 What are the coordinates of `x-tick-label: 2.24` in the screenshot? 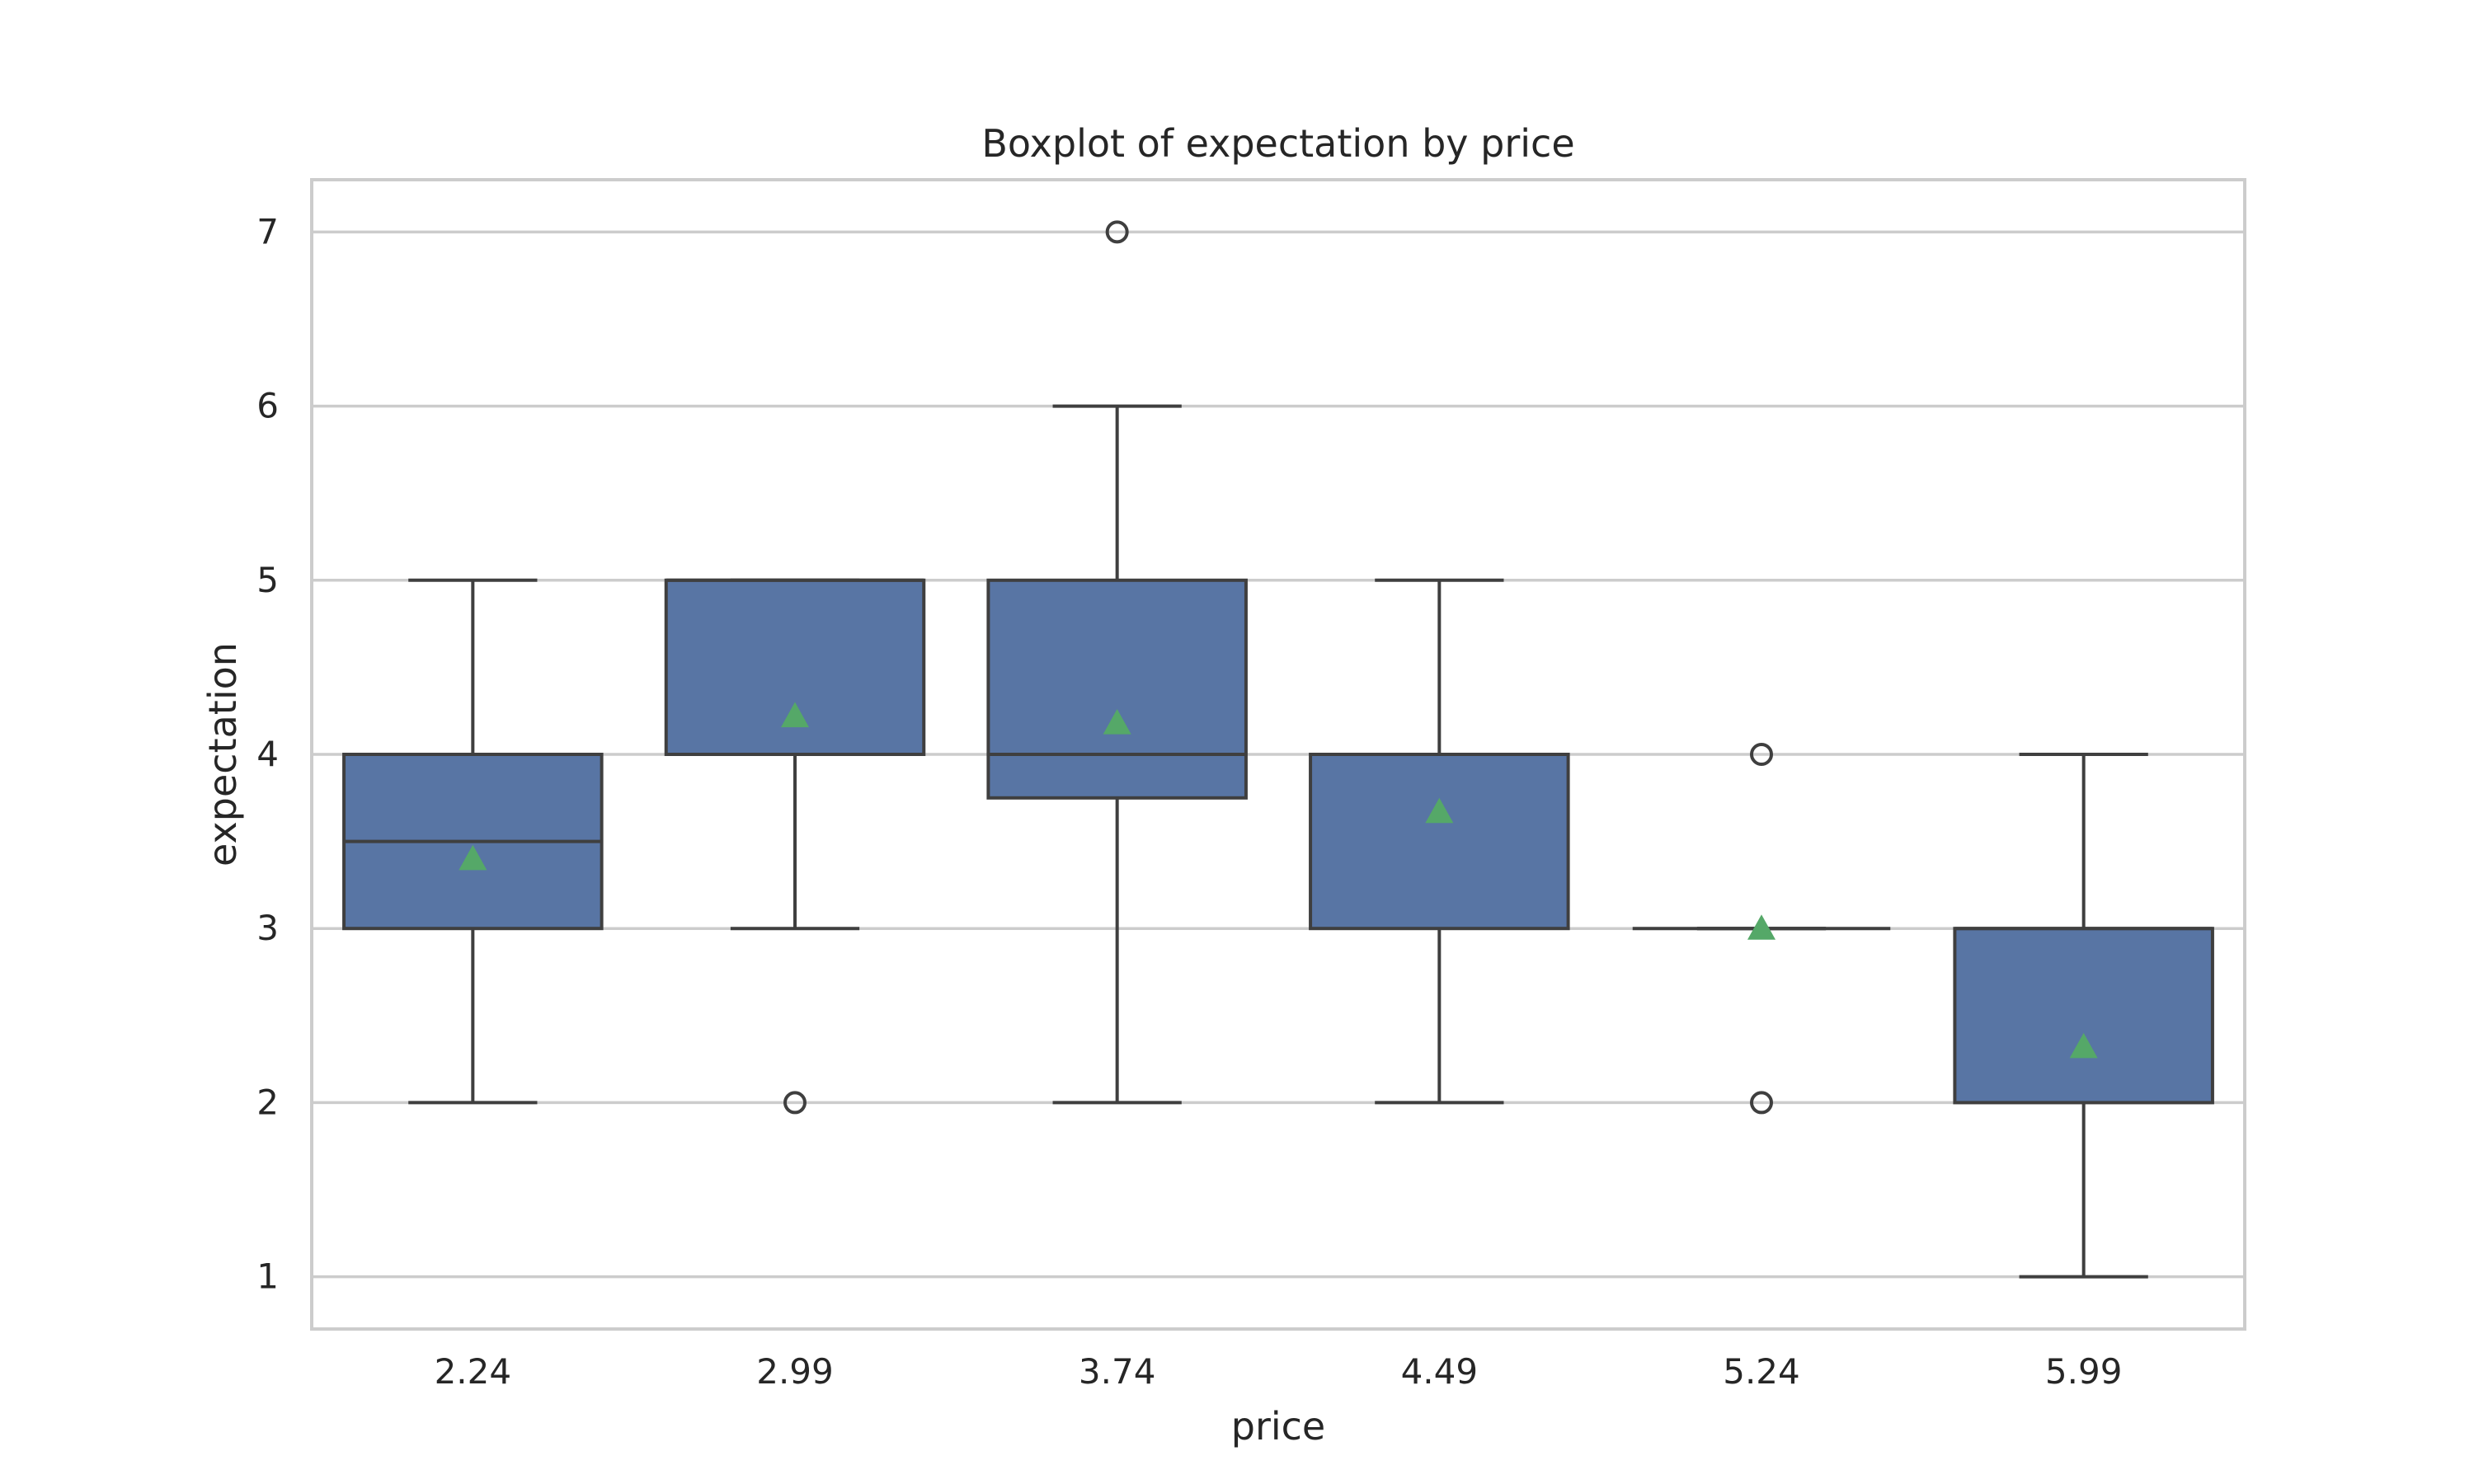 It's located at (473, 1371).